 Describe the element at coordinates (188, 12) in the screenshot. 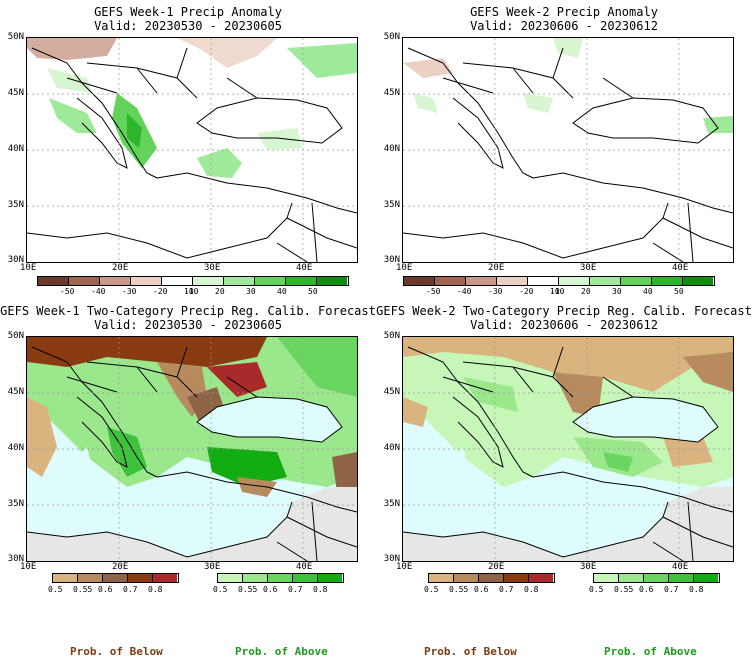

I see `panel-title: GEFS Week-1 Precip Anomaly` at that location.